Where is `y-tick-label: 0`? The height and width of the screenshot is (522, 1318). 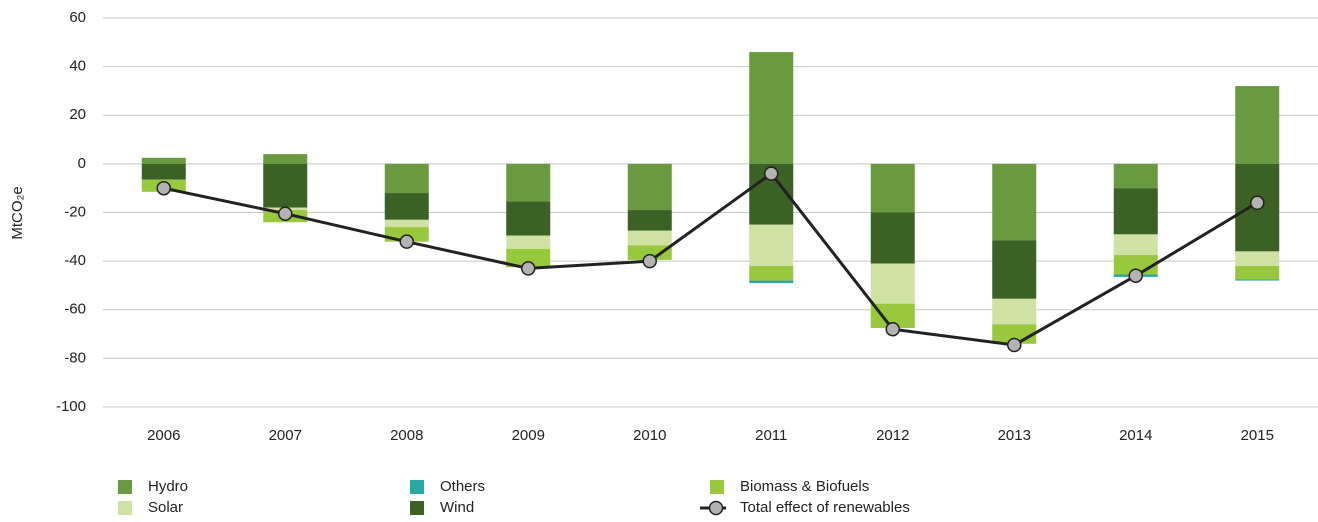 y-tick-label: 0 is located at coordinates (82, 163).